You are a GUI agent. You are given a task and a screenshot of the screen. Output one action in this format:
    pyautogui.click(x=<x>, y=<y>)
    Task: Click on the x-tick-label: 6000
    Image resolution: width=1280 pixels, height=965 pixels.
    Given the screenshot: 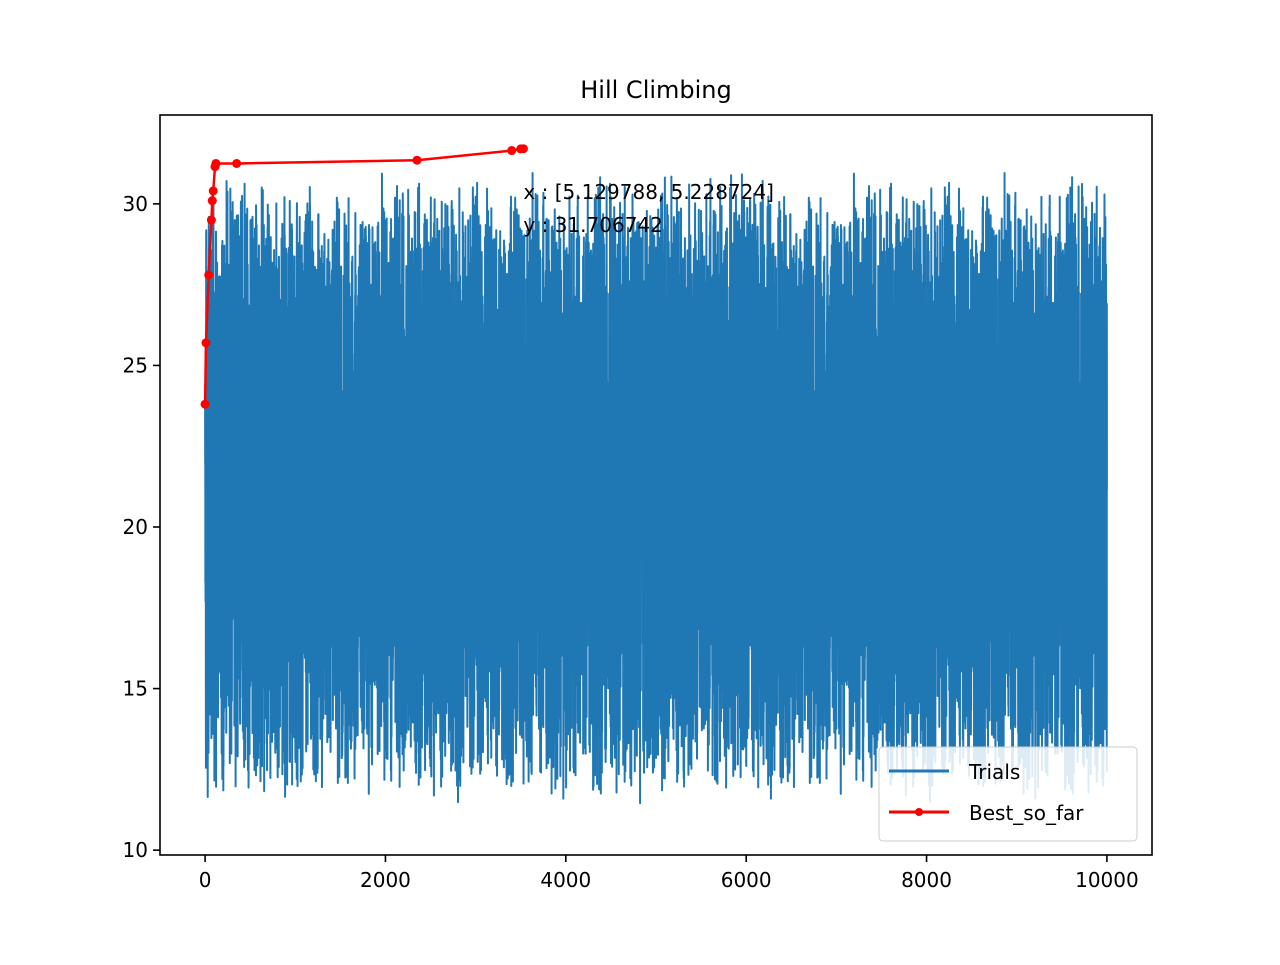 What is the action you would take?
    pyautogui.click(x=746, y=880)
    